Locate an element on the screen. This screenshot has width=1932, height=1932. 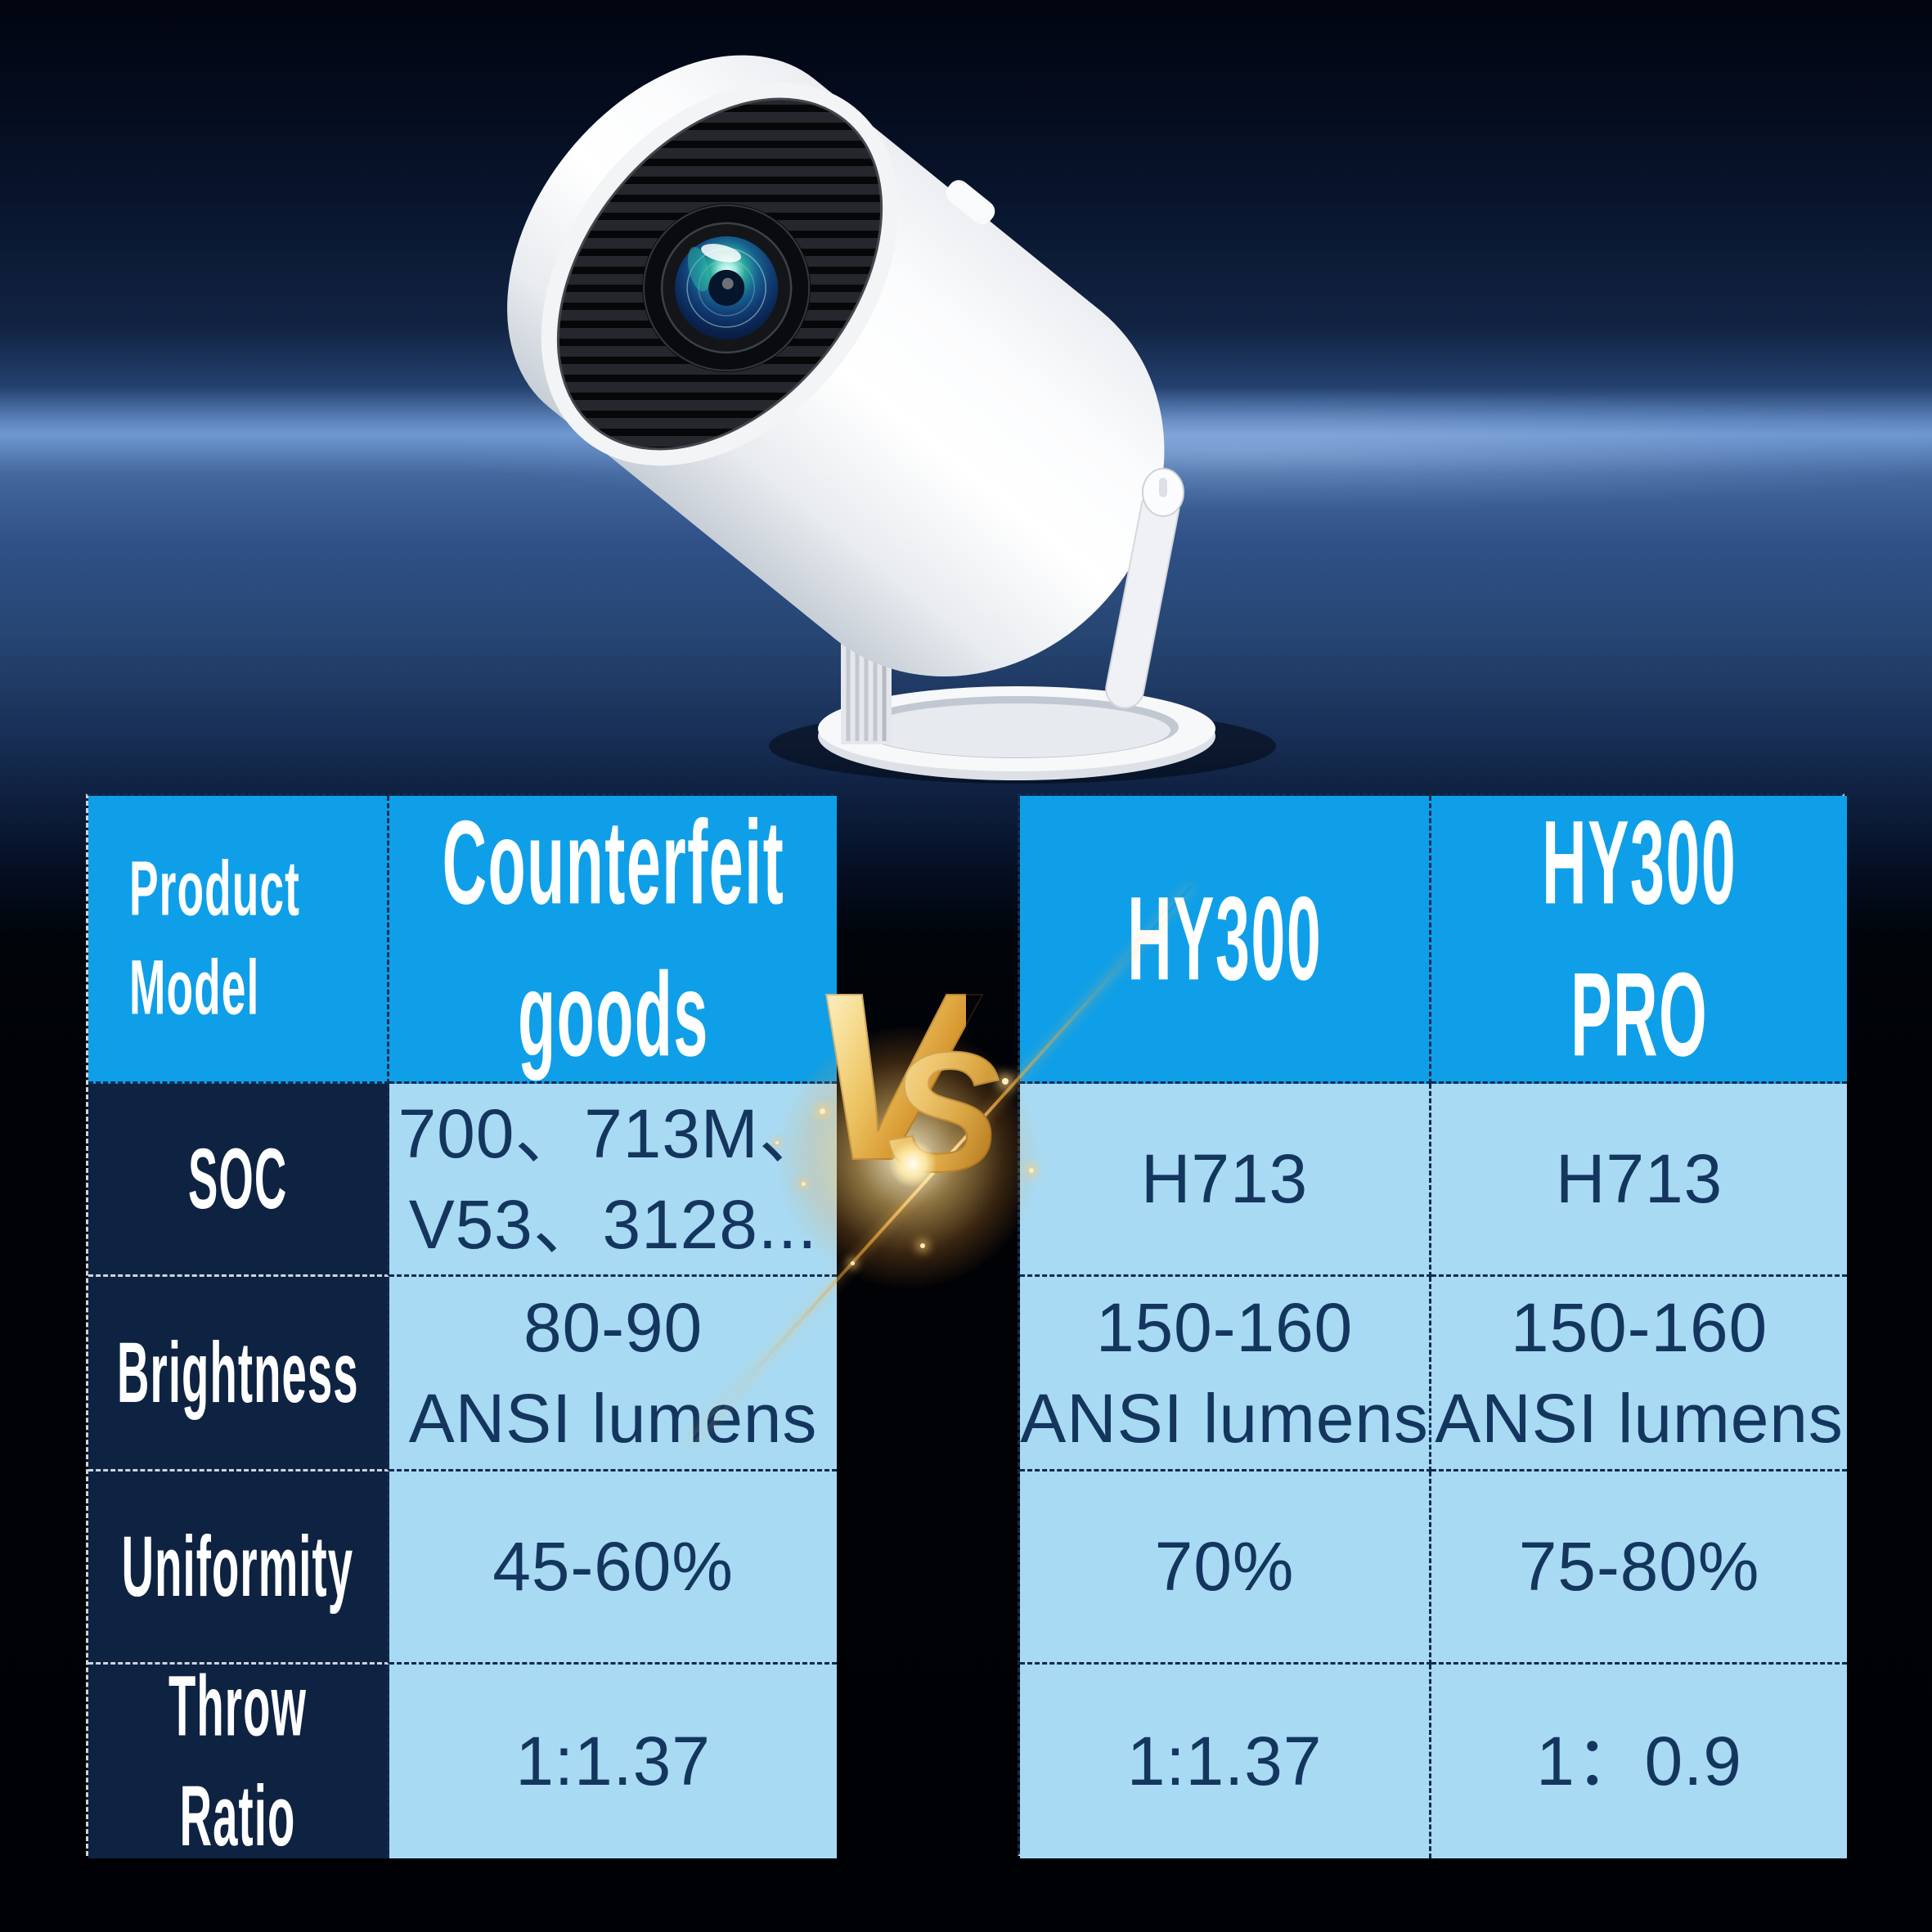
lens-highlight is located at coordinates (722, 254).